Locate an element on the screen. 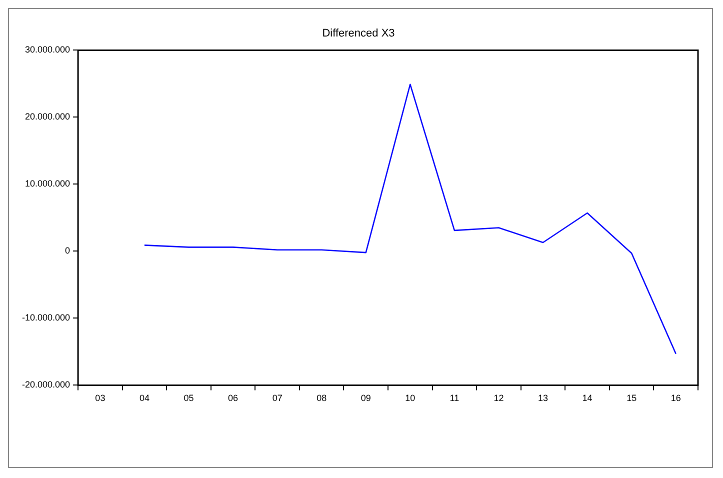 The width and height of the screenshot is (723, 478). chart-title: Differenced X3 is located at coordinates (358, 34).